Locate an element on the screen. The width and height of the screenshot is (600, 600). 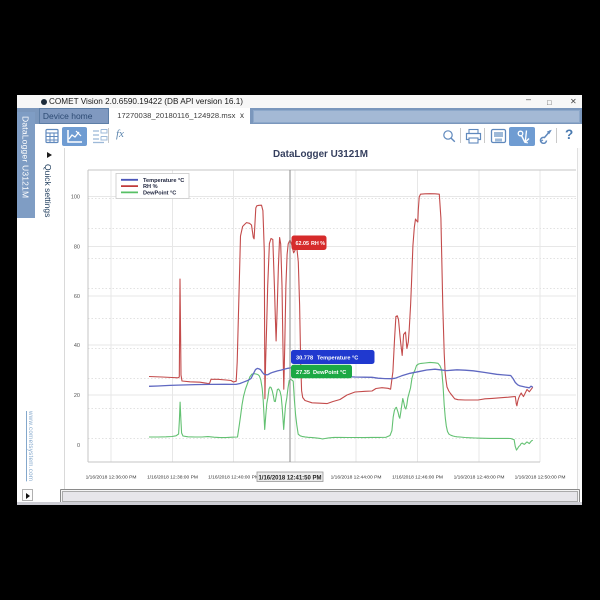
svg-text: 30.778 is located at coordinates (304, 358).